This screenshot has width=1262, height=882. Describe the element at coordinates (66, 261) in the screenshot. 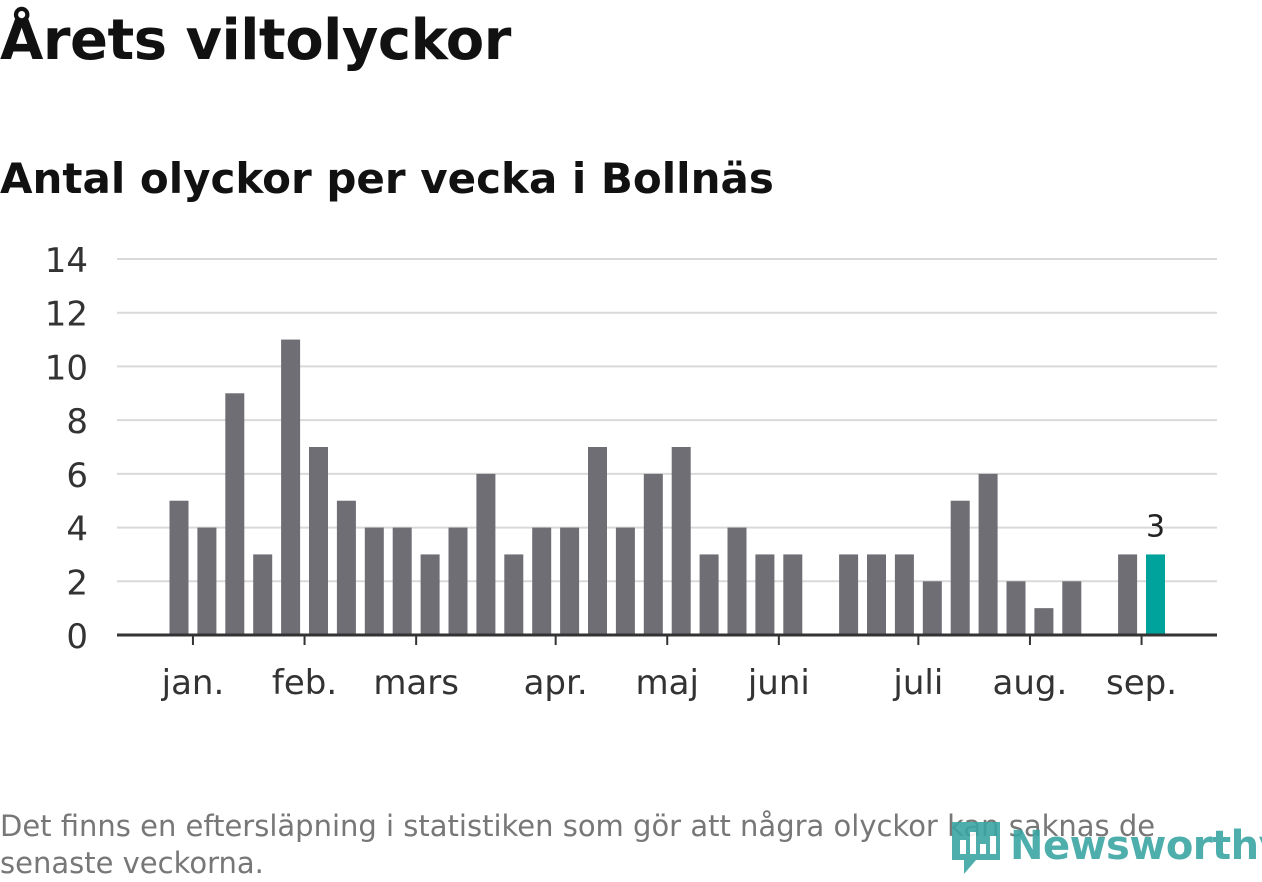

I see `y-tick-label: 14` at that location.